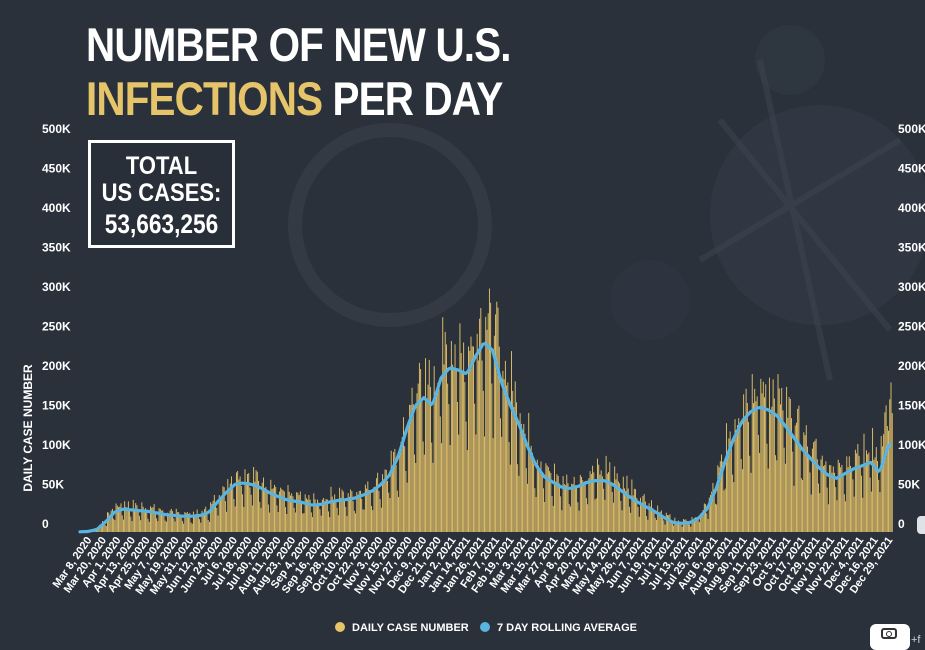 The height and width of the screenshot is (650, 925). Describe the element at coordinates (56, 327) in the screenshot. I see `y-tick-left-5: 250K` at that location.